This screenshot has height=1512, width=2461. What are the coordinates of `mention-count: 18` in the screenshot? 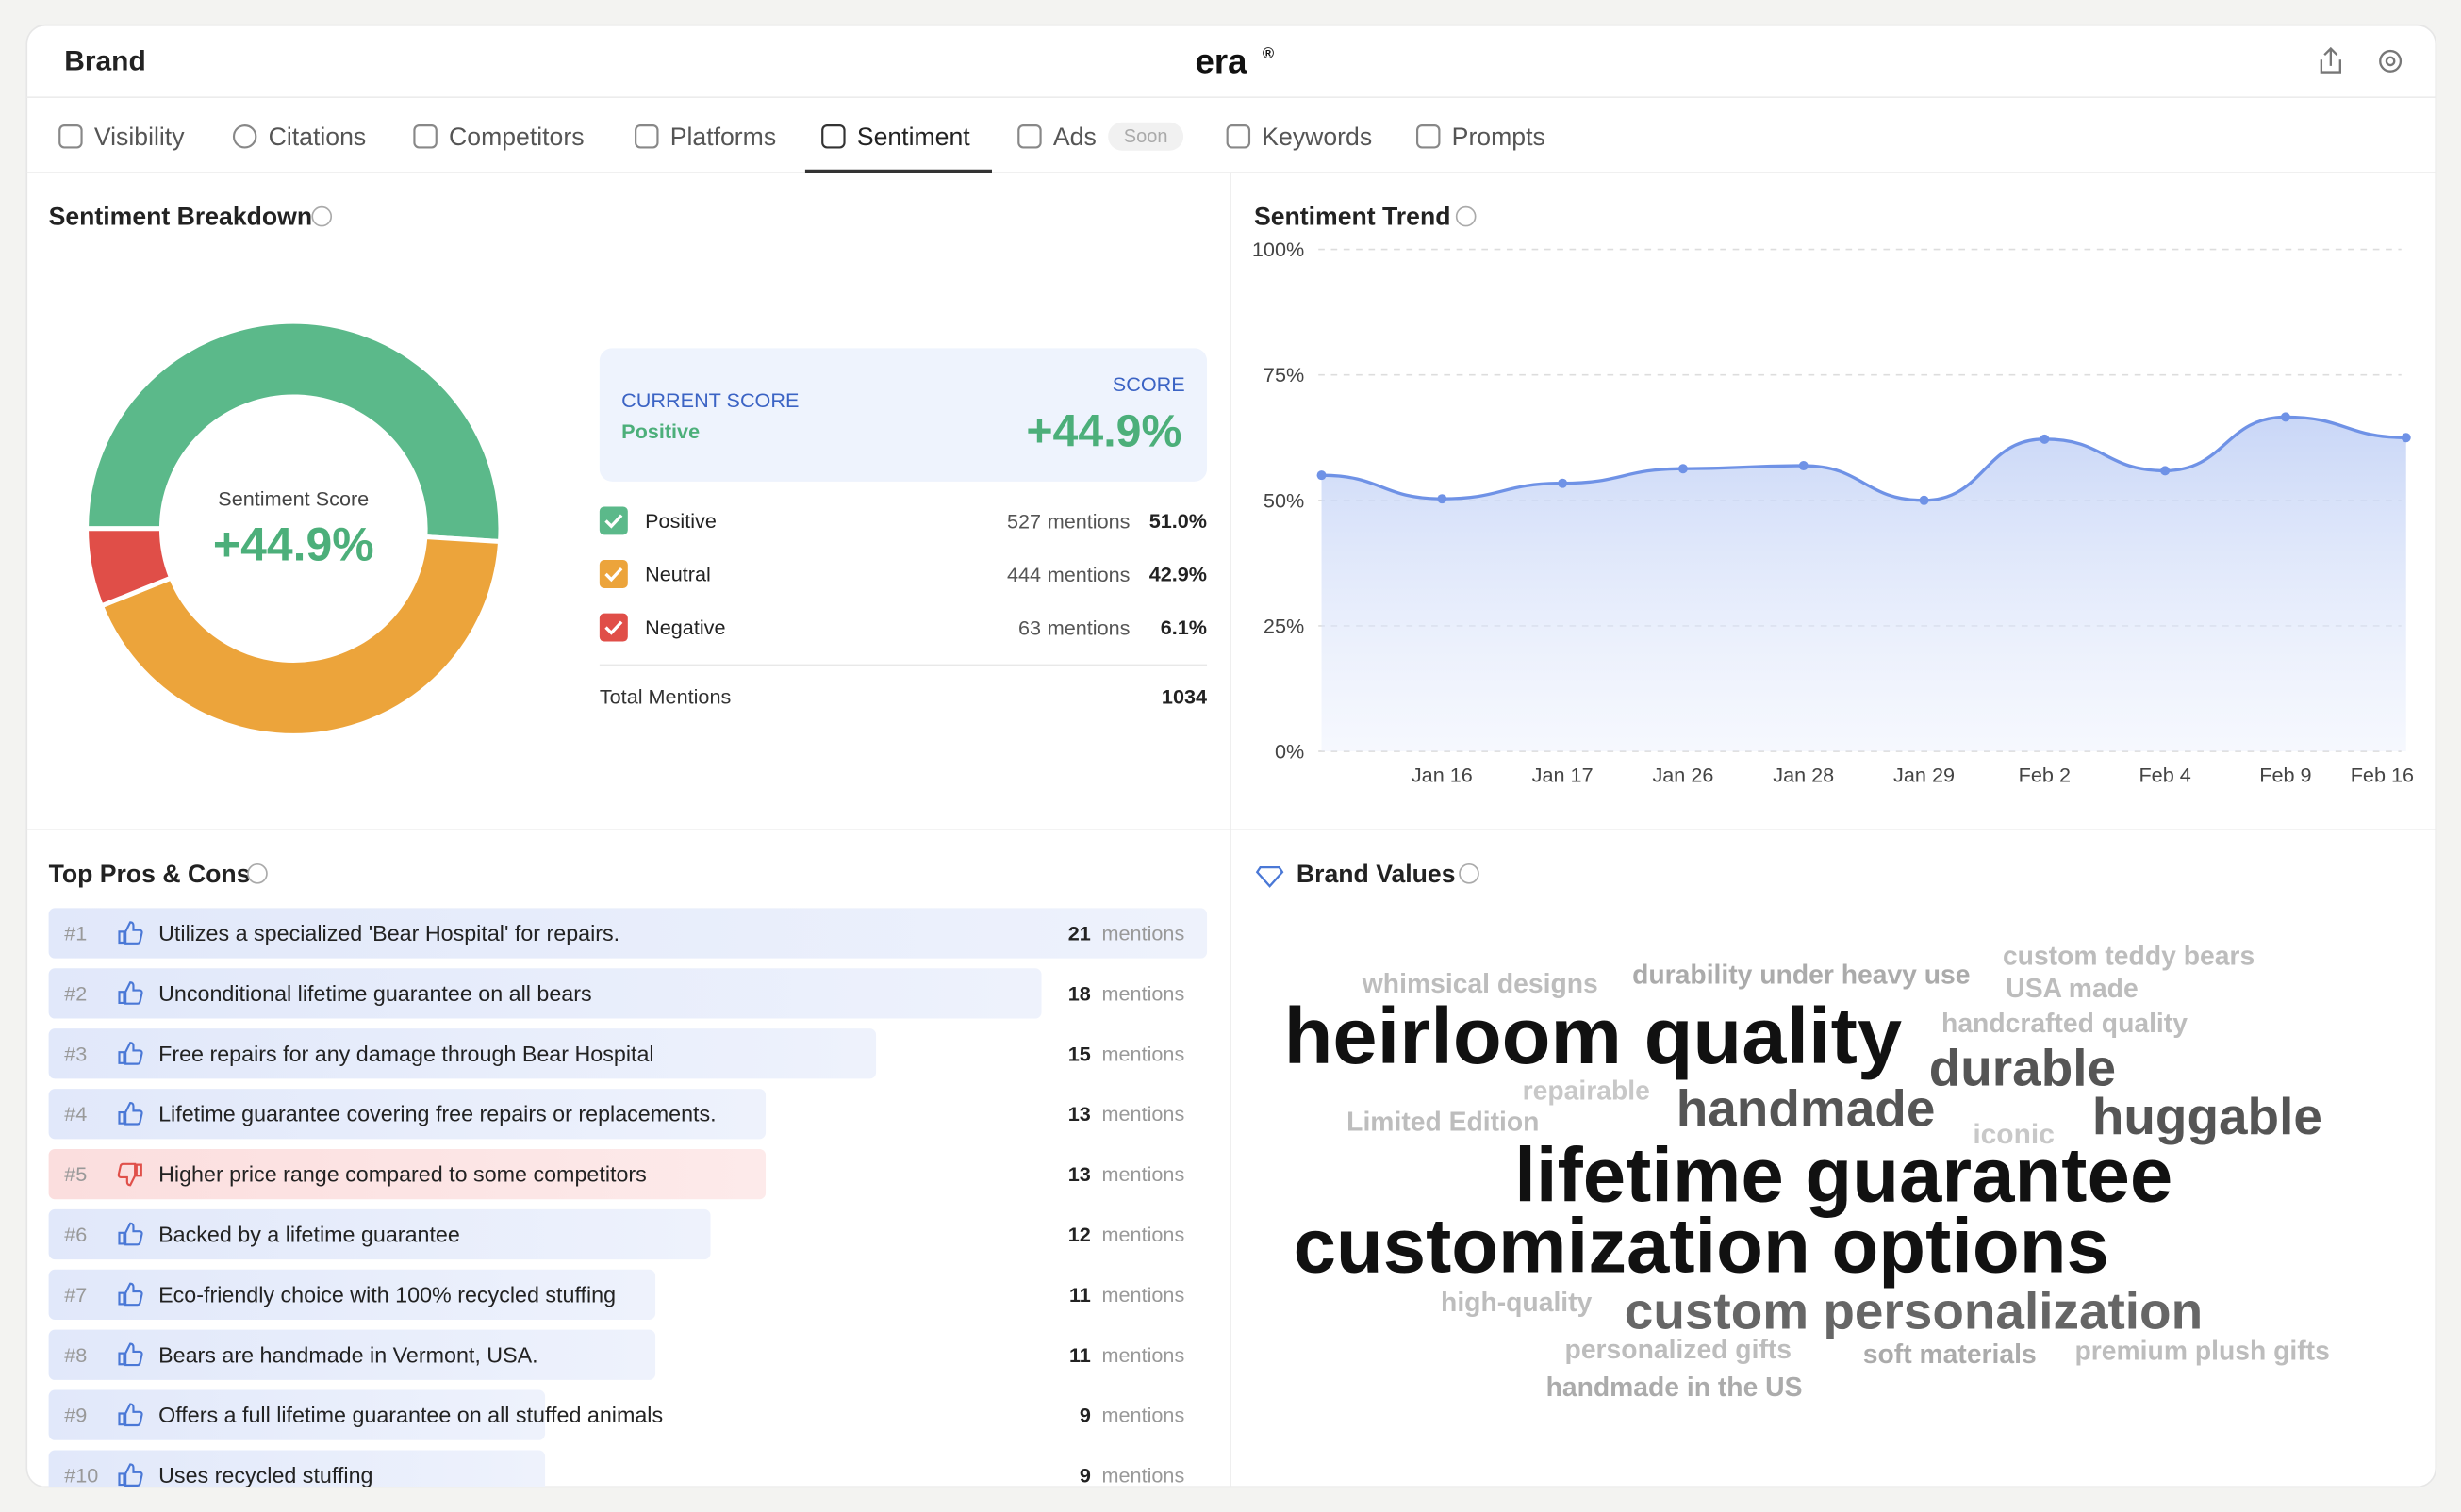 It's located at (1079, 993).